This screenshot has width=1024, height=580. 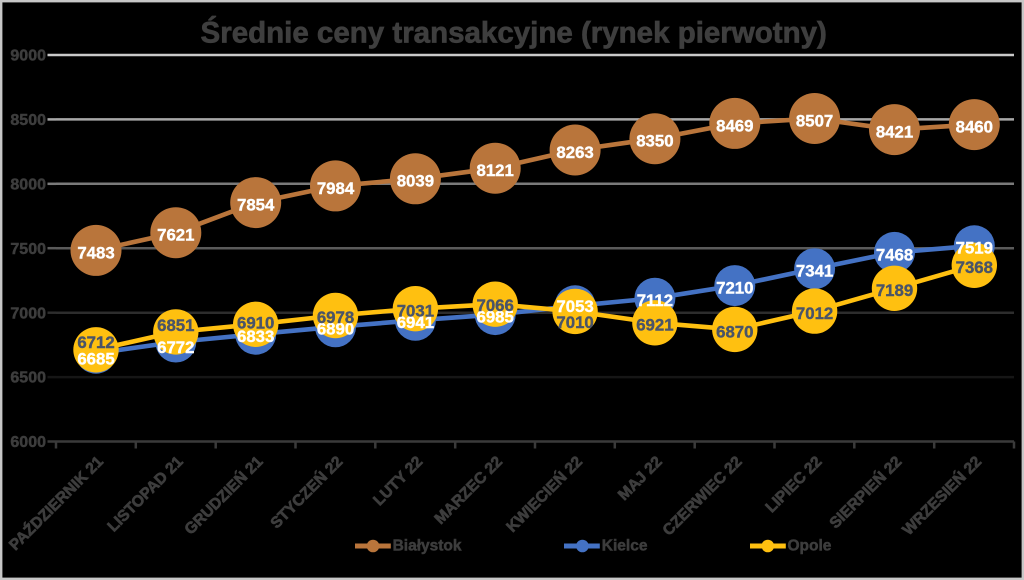 What do you see at coordinates (335, 317) in the screenshot?
I see `svg-text: 6978` at bounding box center [335, 317].